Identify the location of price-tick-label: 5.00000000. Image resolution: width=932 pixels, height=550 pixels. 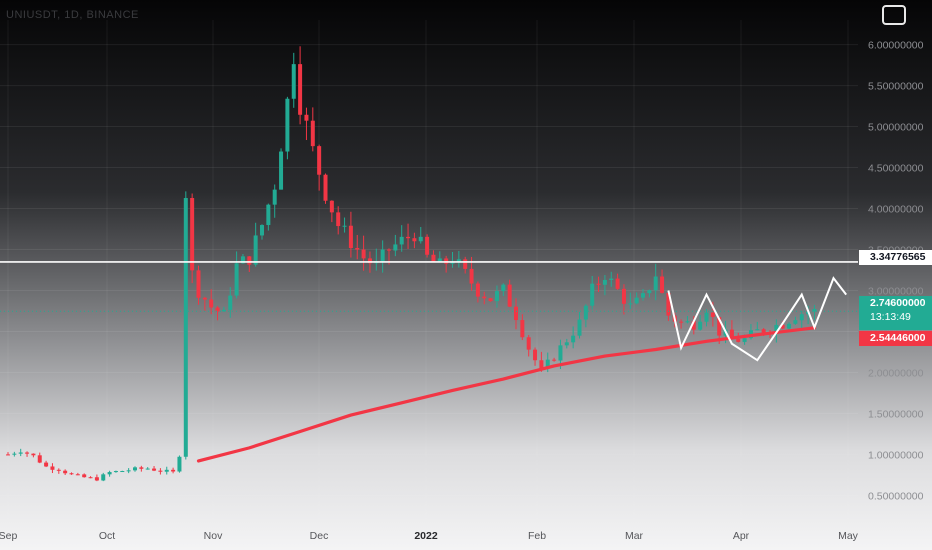
(896, 128).